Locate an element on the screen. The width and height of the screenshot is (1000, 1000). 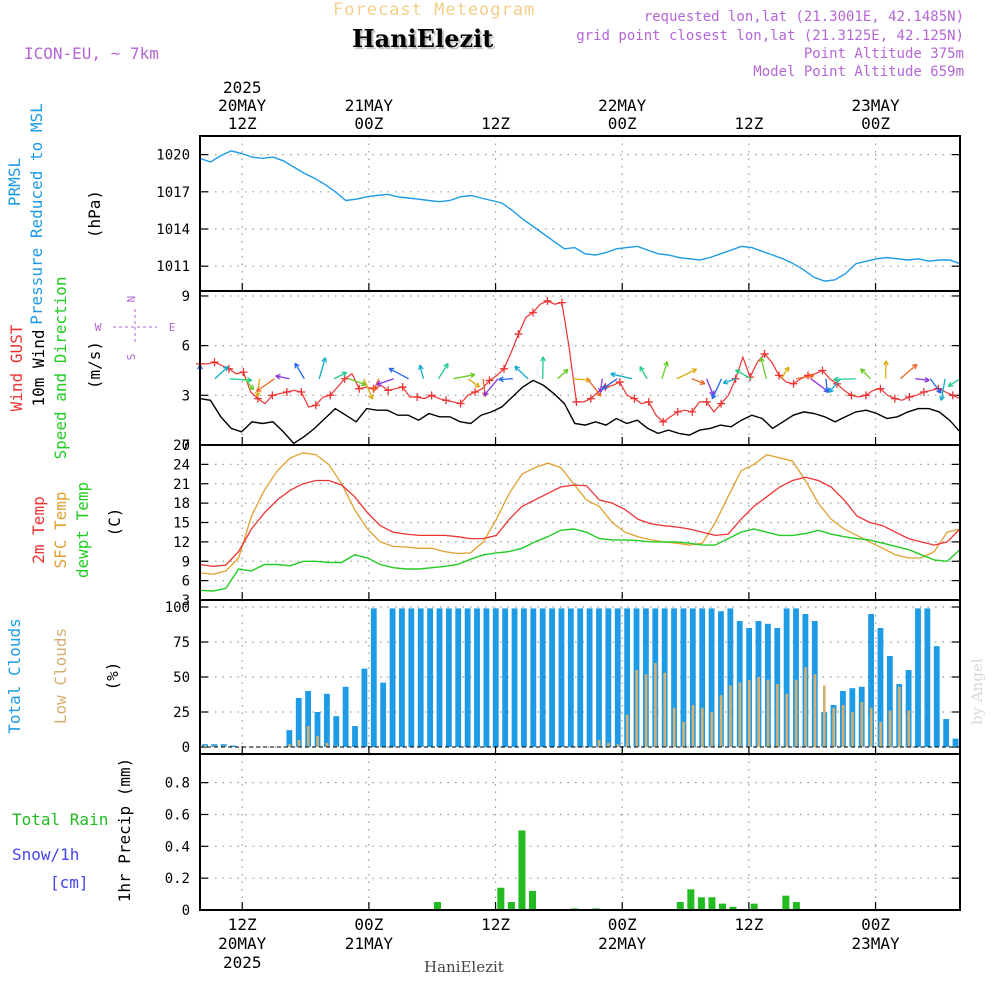
compass-n: N is located at coordinates (131, 299).